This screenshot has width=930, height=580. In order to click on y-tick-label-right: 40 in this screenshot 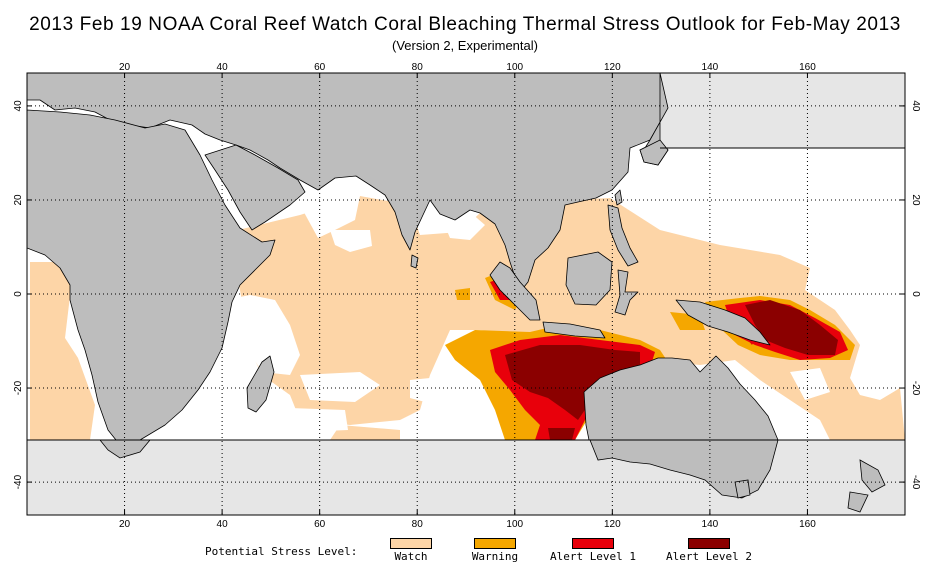, I will do `click(915, 106)`.